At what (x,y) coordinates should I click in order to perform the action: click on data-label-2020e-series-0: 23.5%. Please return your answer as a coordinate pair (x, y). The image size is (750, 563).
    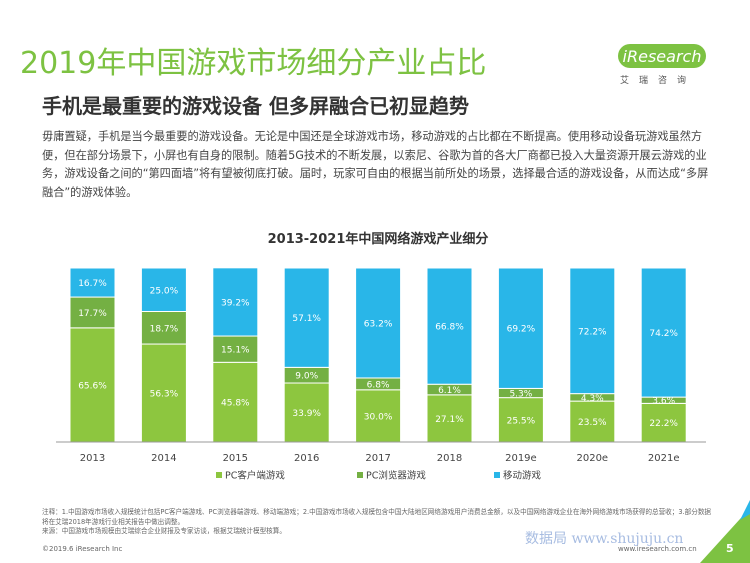
    Looking at the image, I should click on (592, 423).